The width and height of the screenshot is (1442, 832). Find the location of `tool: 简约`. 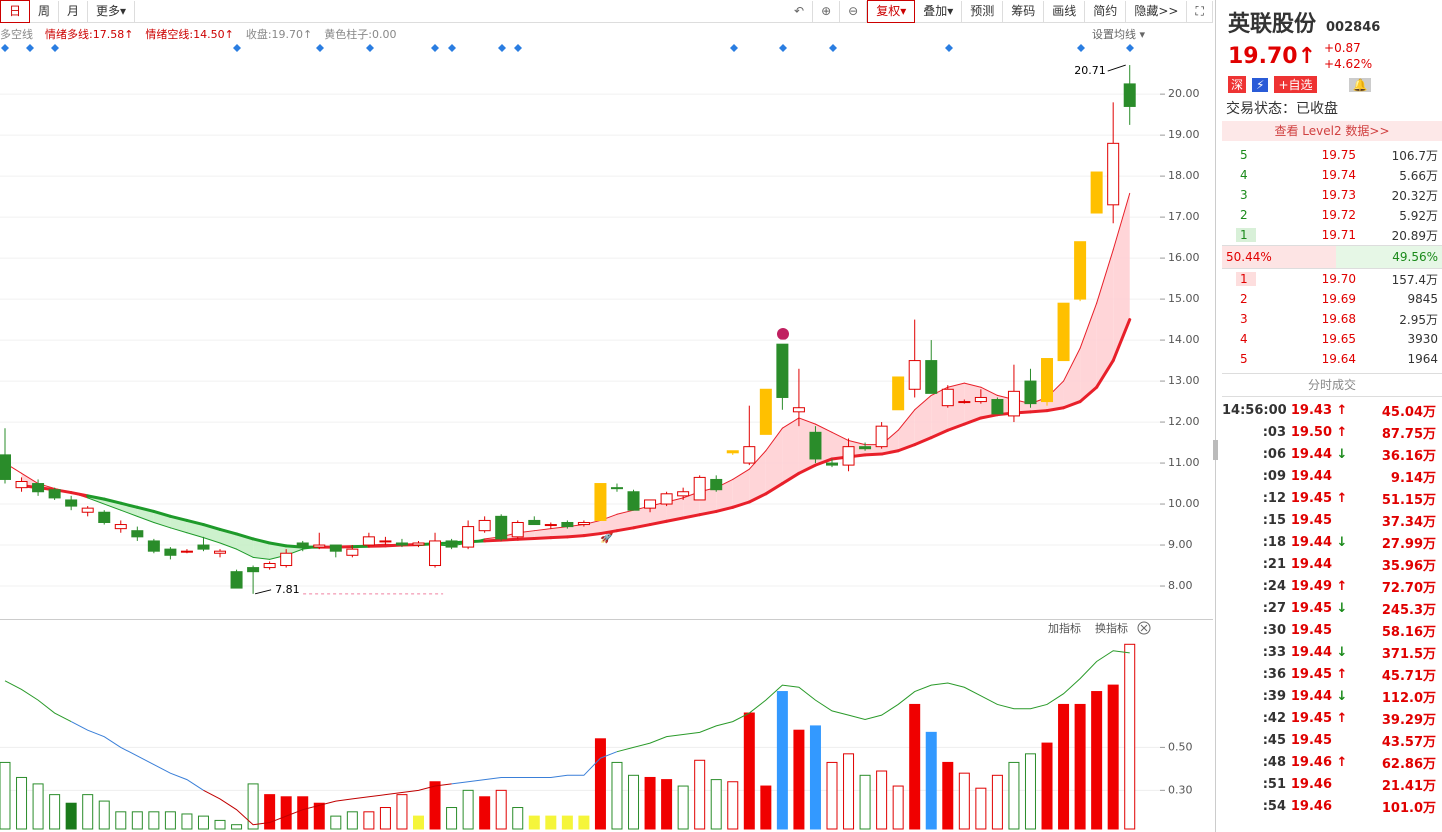

tool: 简约 is located at coordinates (1106, 11).